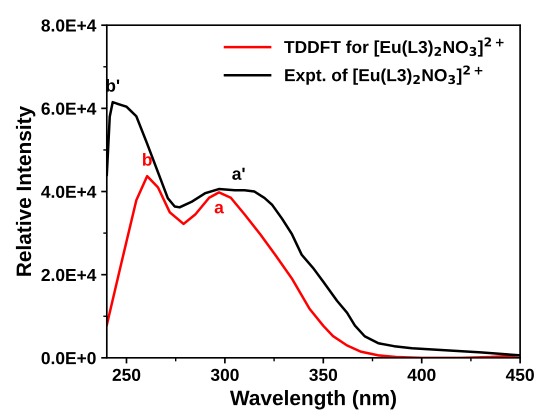  What do you see at coordinates (323, 375) in the screenshot?
I see `x-tick-label: 350` at bounding box center [323, 375].